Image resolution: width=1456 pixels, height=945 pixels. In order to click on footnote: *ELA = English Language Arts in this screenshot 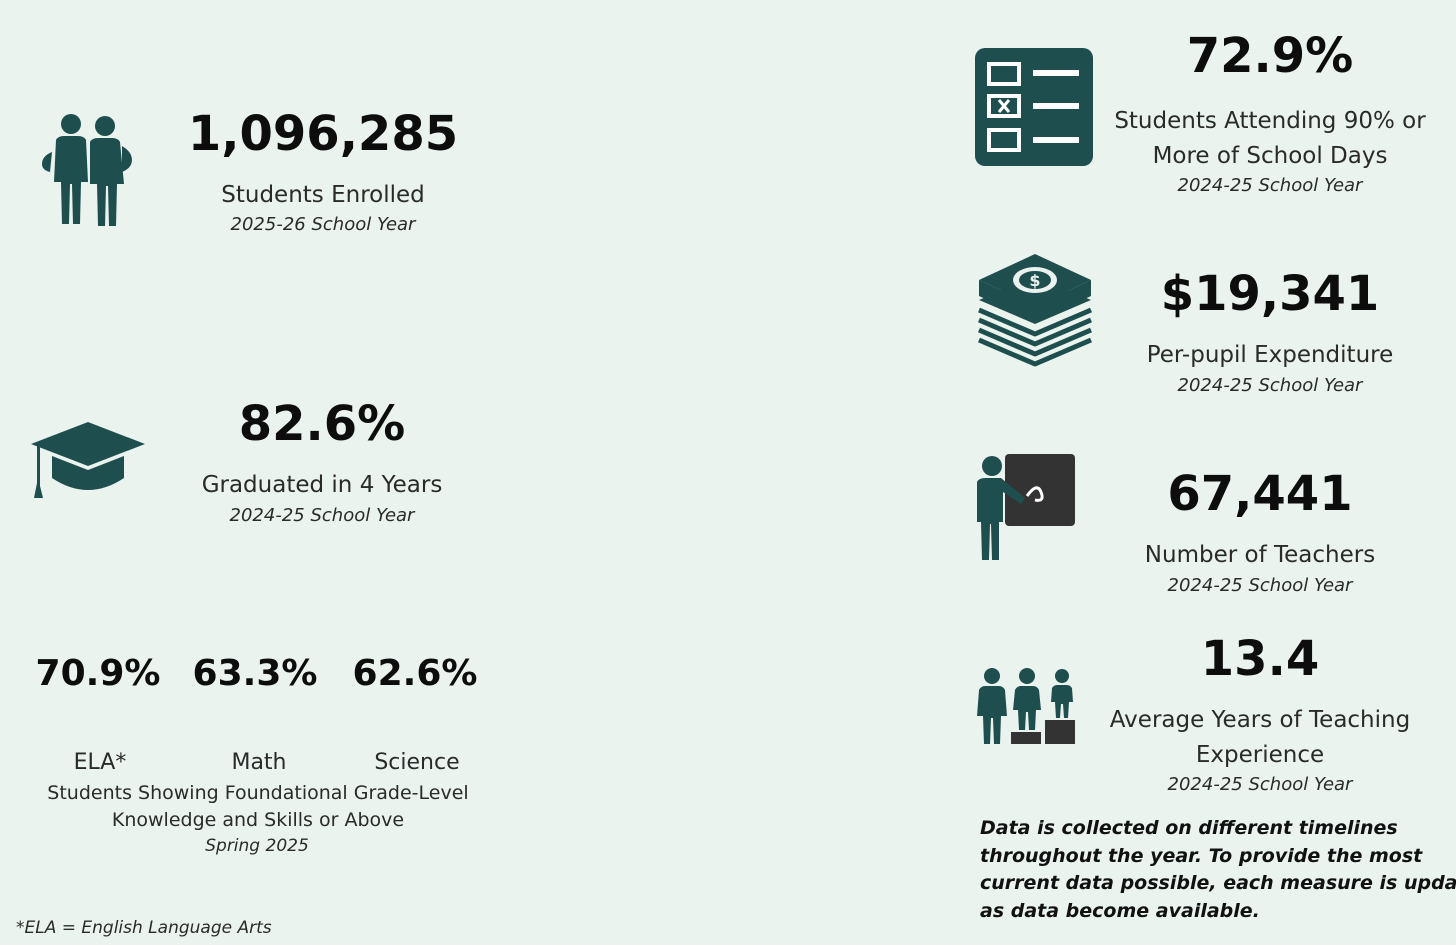, I will do `click(144, 928)`.